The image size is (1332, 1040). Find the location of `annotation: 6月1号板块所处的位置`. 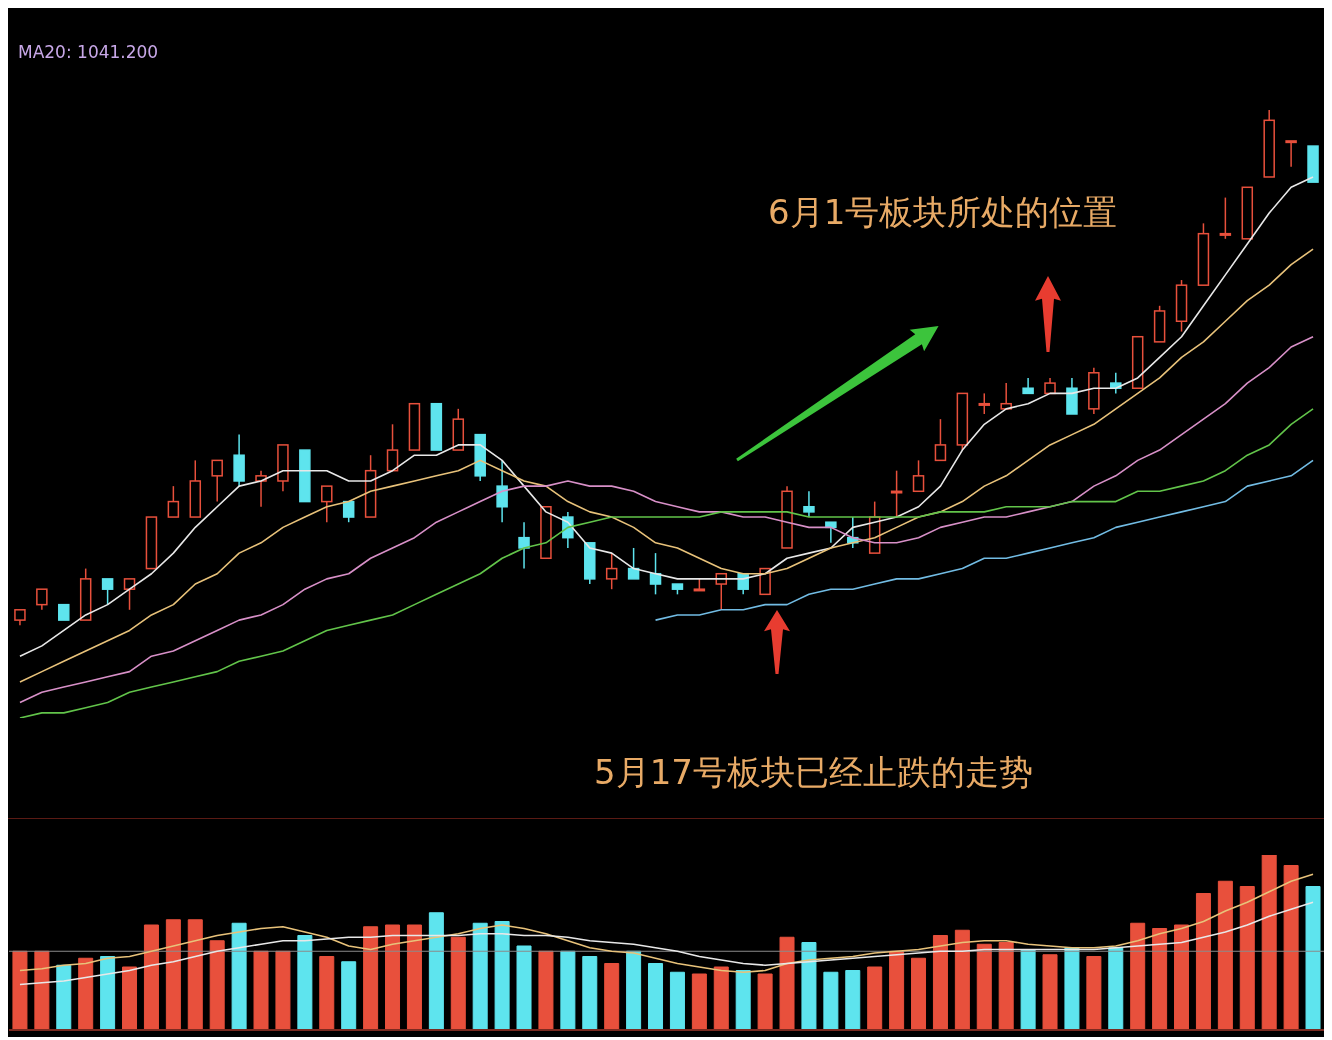

annotation: 6月1号板块所处的位置 is located at coordinates (943, 212).